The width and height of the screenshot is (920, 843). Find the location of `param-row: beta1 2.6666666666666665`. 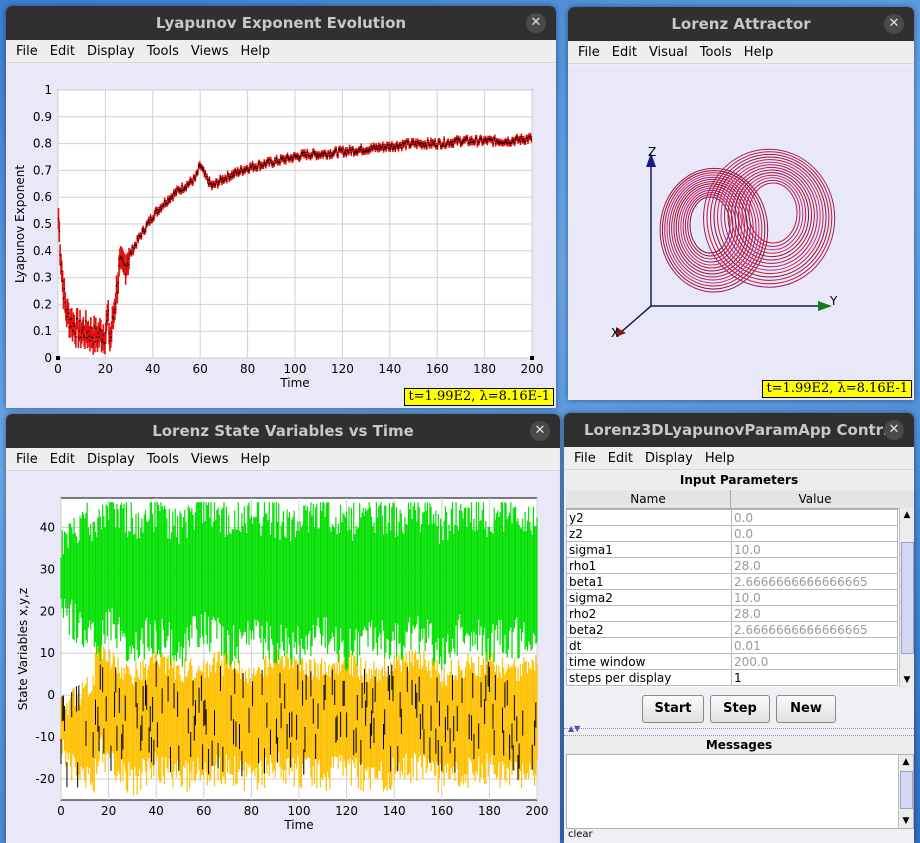

param-row: beta1 2.6666666666666665 is located at coordinates (732, 581).